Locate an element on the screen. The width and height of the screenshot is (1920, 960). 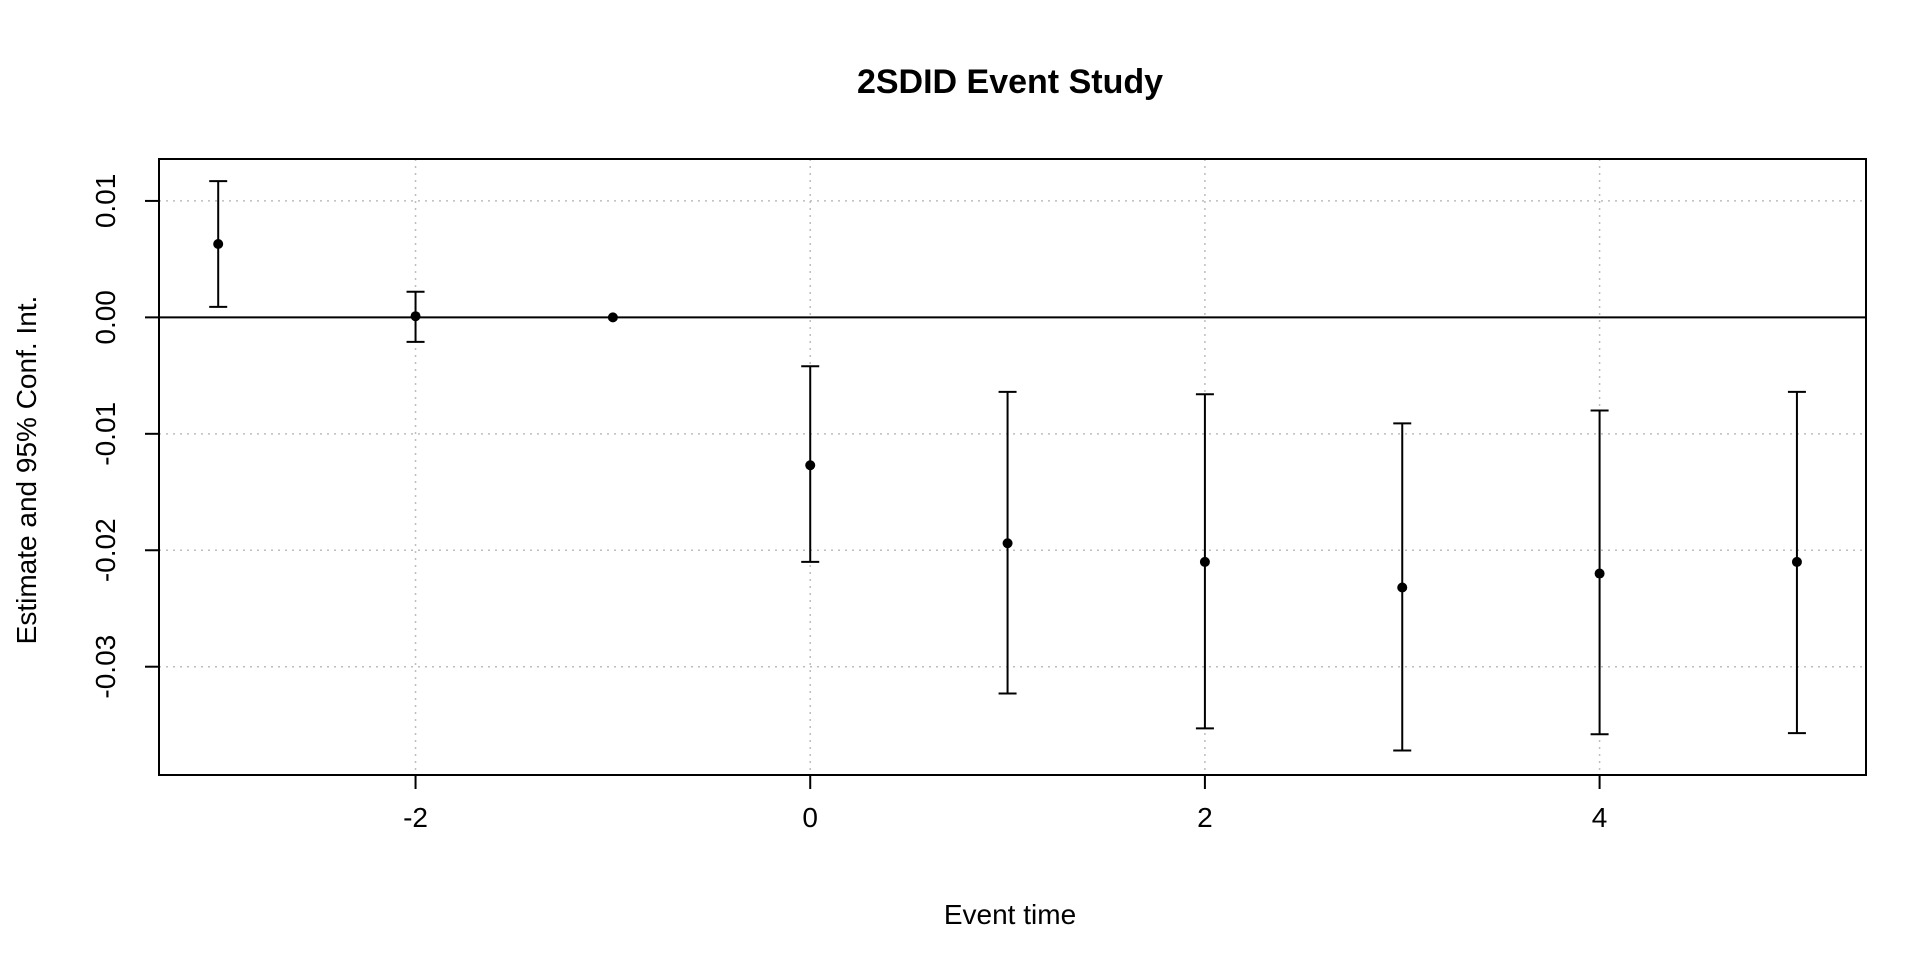
x-tick-label: 0 is located at coordinates (810, 817).